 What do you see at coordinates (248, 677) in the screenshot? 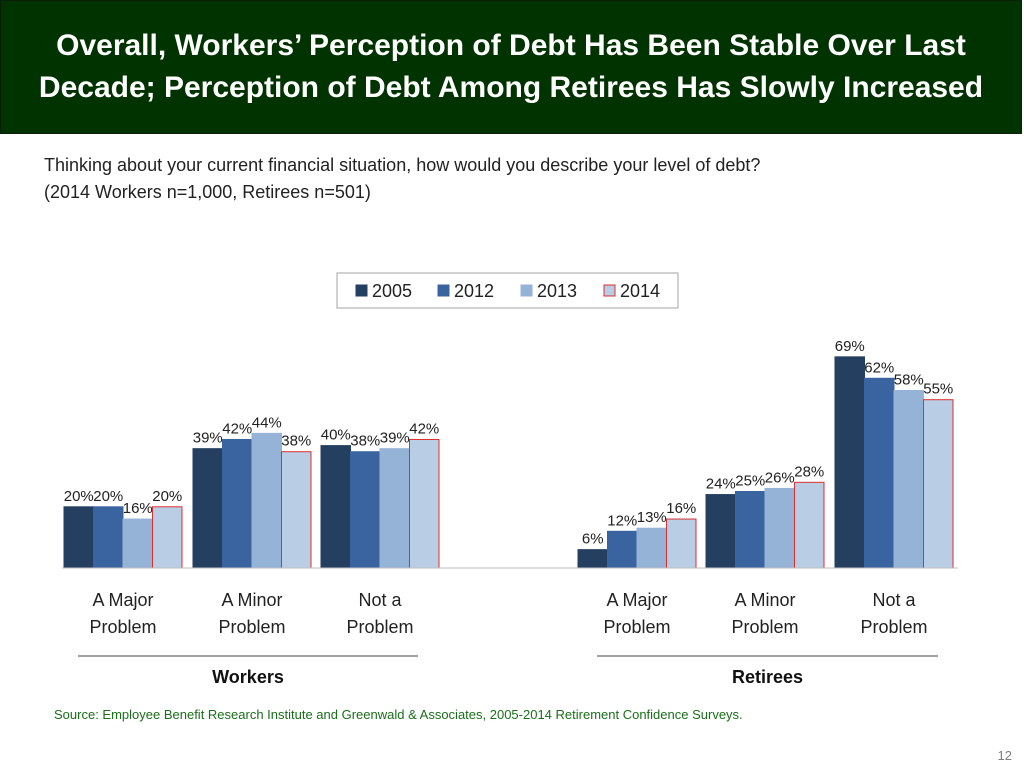
I see `group-label-workers: Workers` at bounding box center [248, 677].